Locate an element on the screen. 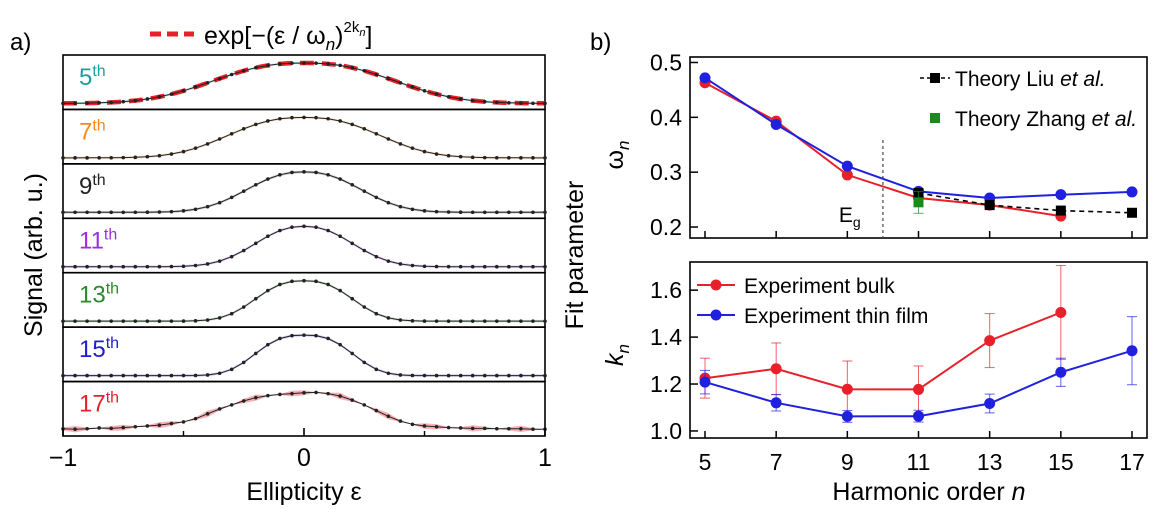 This screenshot has width=1164, height=512. legend-marker is located at coordinates (716, 315).